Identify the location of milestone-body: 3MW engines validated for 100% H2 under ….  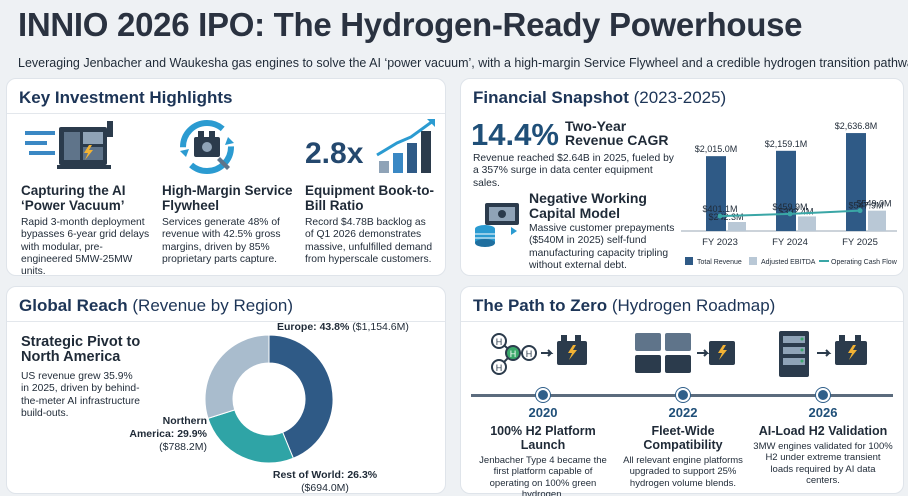
(823, 464).